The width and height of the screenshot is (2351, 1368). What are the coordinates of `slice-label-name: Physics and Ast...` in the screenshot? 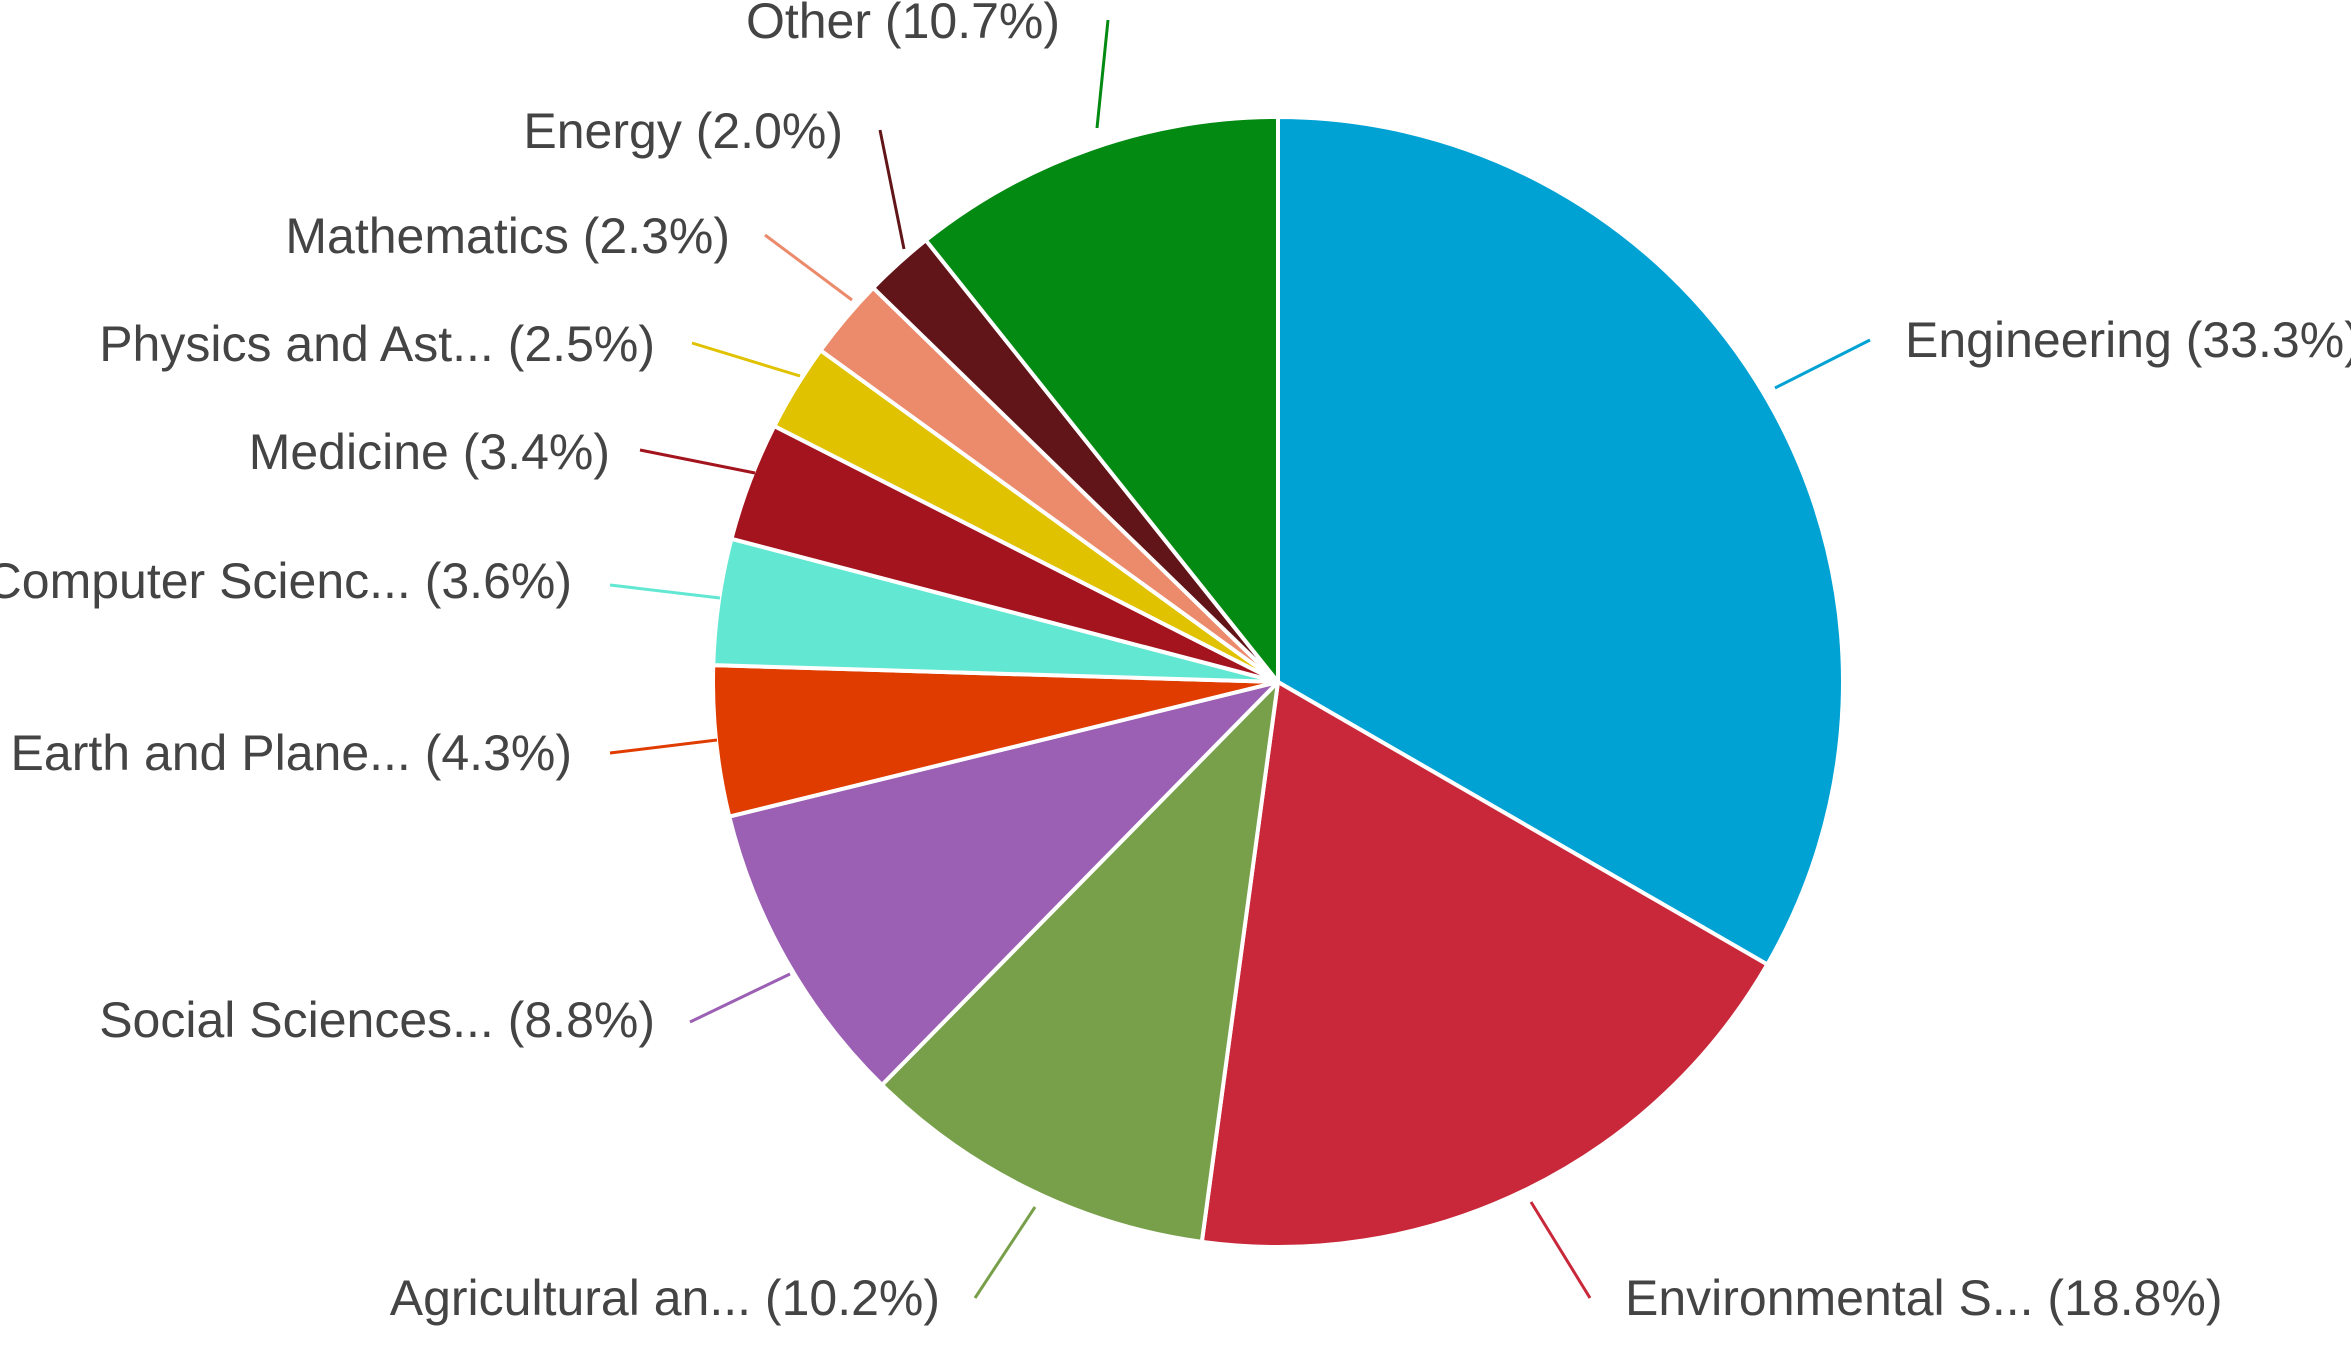 It's located at (296, 344).